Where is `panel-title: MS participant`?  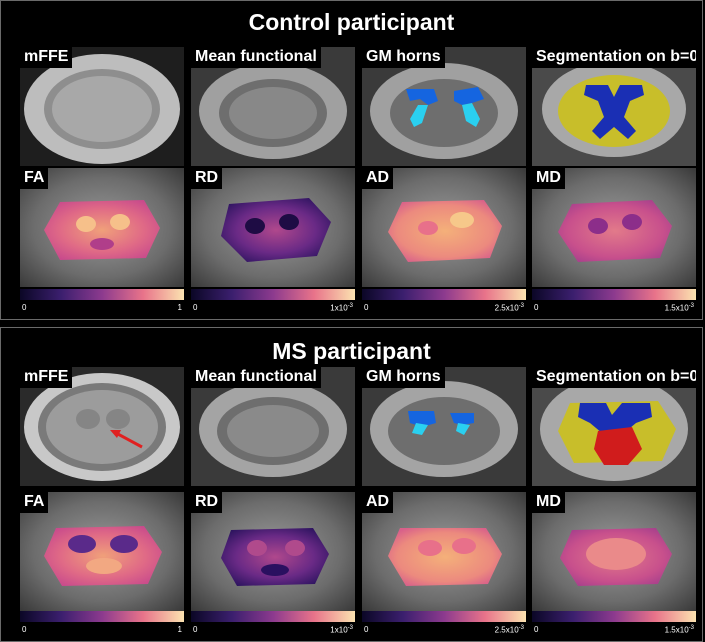
panel-title: MS participant is located at coordinates (351, 351).